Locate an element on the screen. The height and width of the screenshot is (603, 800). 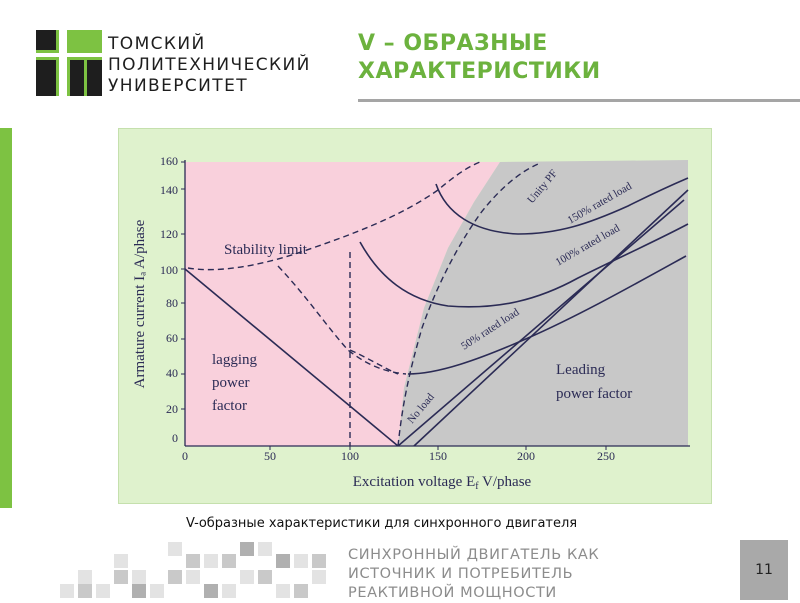
v-curve-50-rated is located at coordinates (547, 315).